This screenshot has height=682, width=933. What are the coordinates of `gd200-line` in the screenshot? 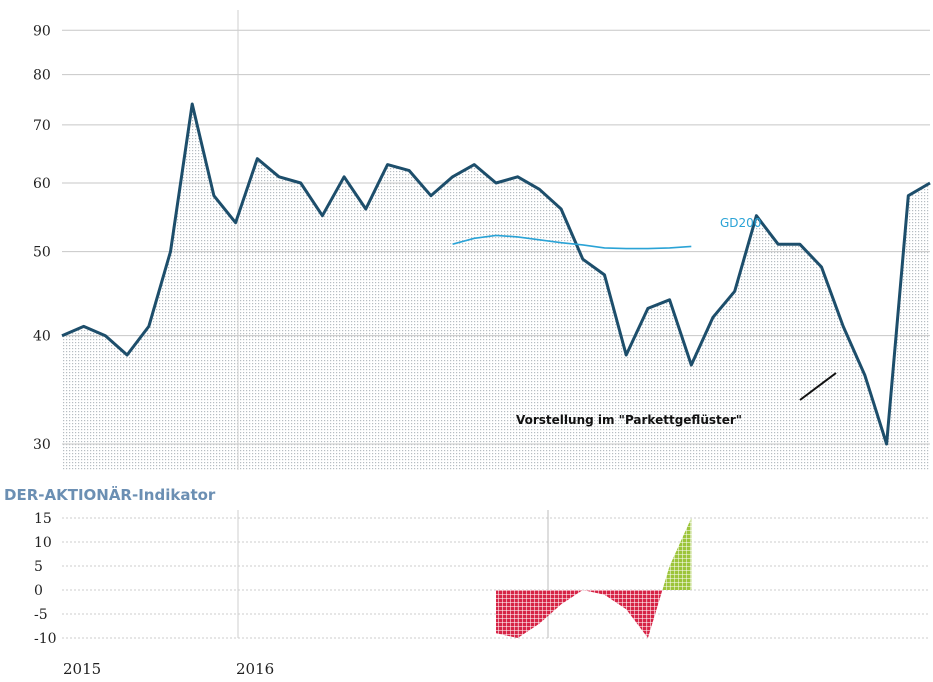 It's located at (572, 242).